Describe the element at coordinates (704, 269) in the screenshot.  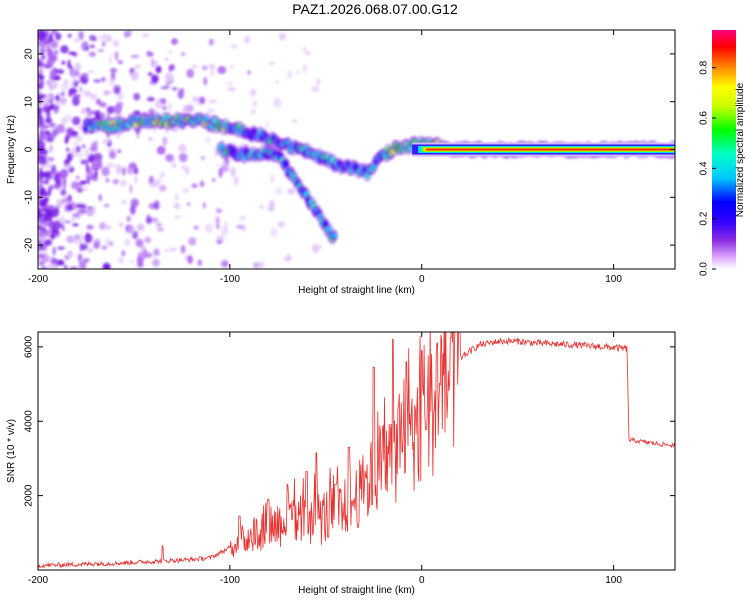
I see `colorbar-tick-label: 0.0` at that location.